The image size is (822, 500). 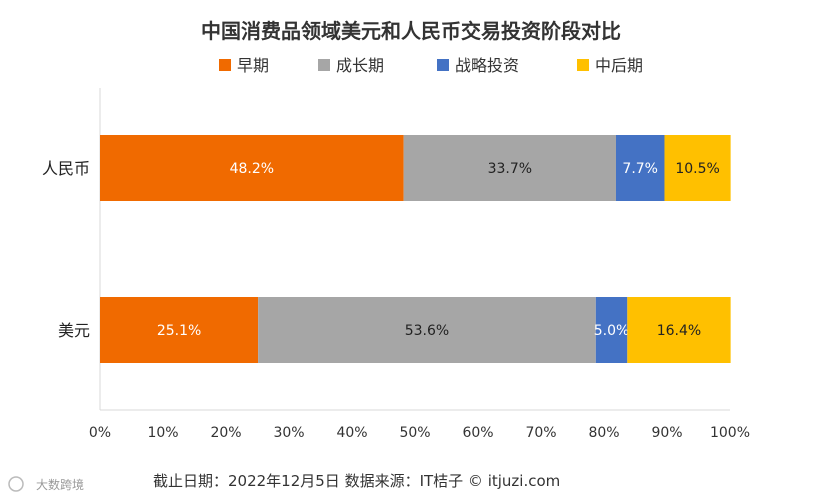 I want to click on x-tick-label-8: 80%, so click(x=603, y=433).